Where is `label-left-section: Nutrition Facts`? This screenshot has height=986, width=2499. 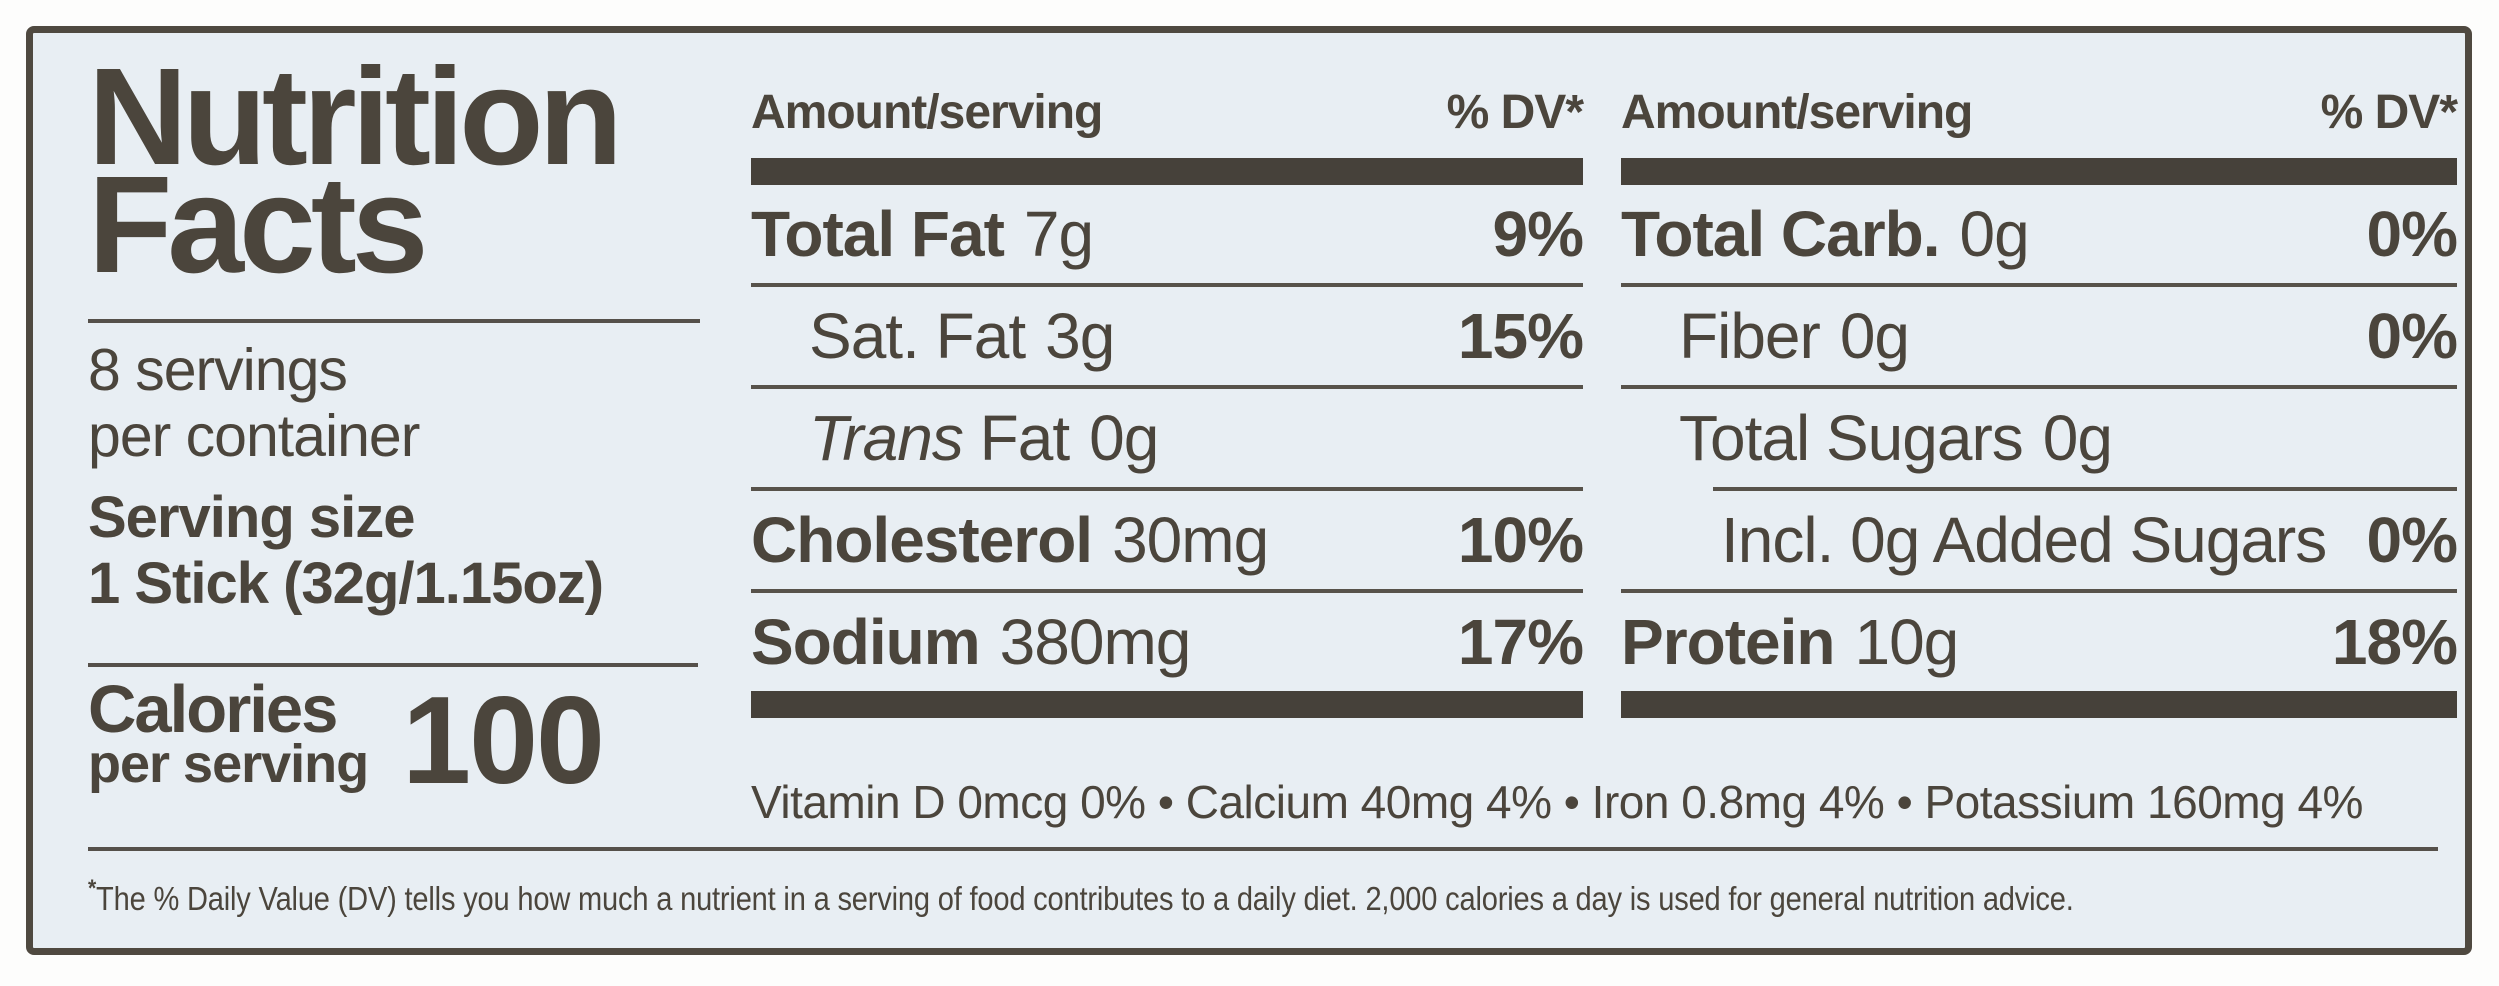
label-left-section: Nutrition Facts is located at coordinates (394, 171).